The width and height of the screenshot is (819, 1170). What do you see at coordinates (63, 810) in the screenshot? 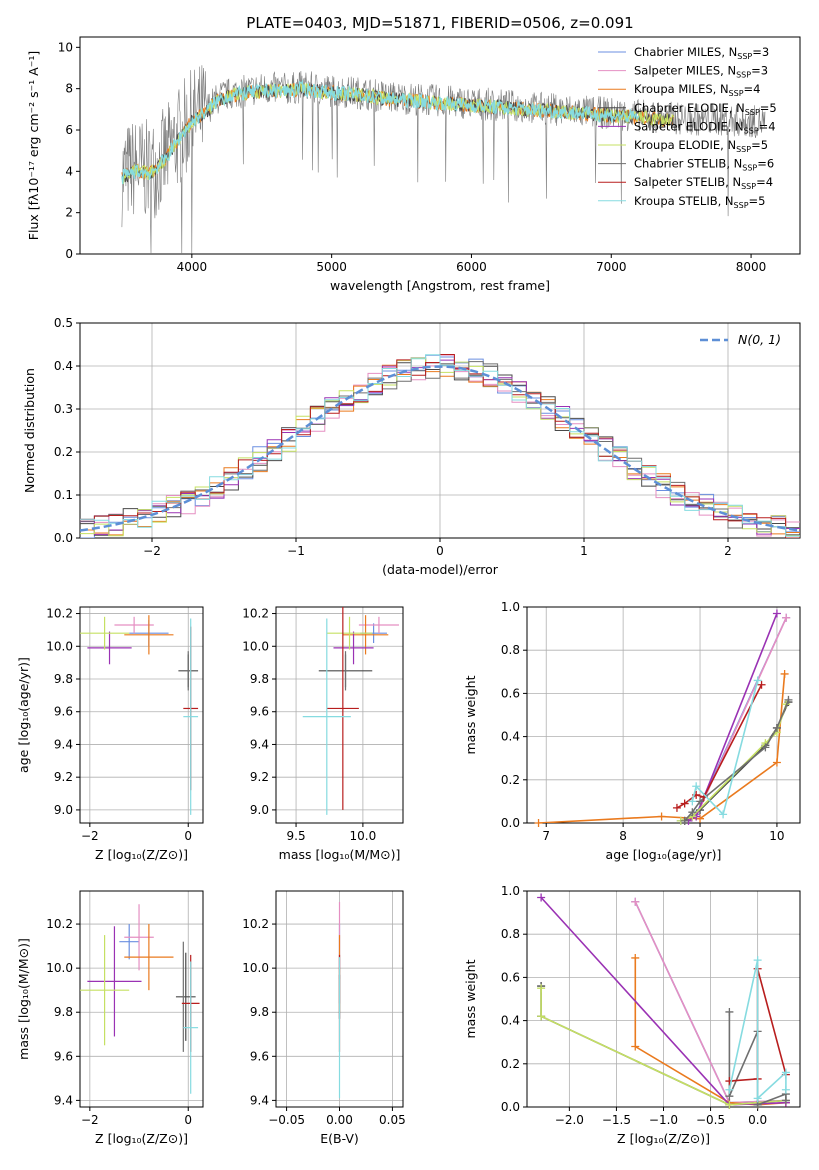
I see `y-tick-label: 9.0` at bounding box center [63, 810].